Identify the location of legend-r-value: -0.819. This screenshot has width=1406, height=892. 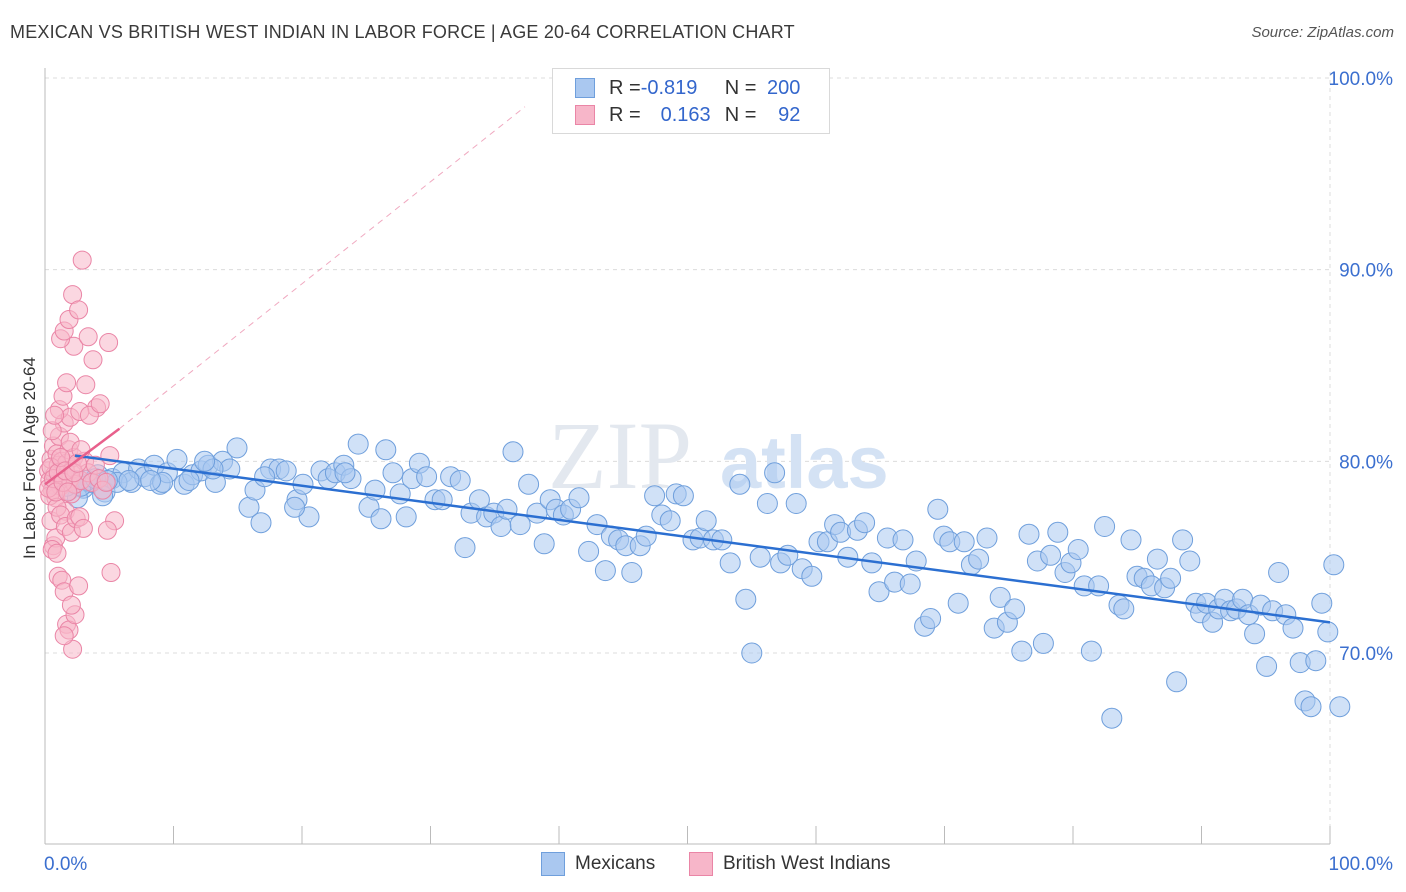
(669, 87).